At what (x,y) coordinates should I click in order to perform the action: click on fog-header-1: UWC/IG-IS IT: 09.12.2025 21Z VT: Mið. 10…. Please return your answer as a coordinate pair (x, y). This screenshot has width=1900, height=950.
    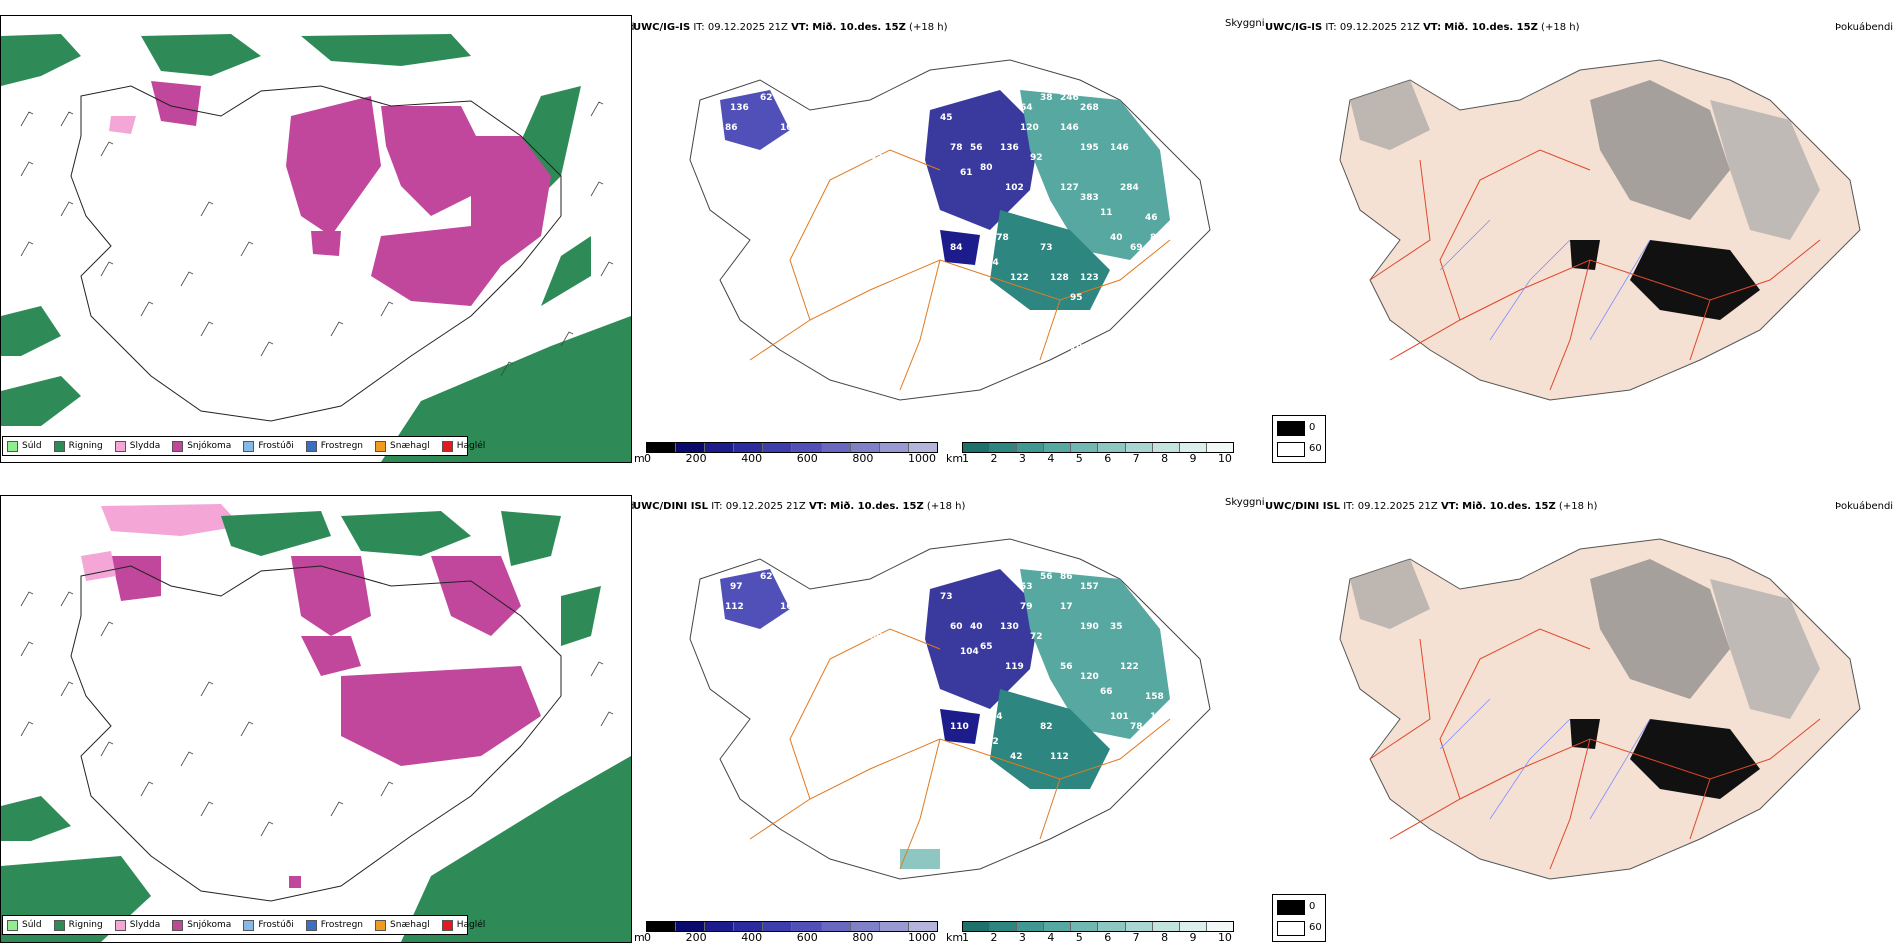
    Looking at the image, I should click on (1422, 27).